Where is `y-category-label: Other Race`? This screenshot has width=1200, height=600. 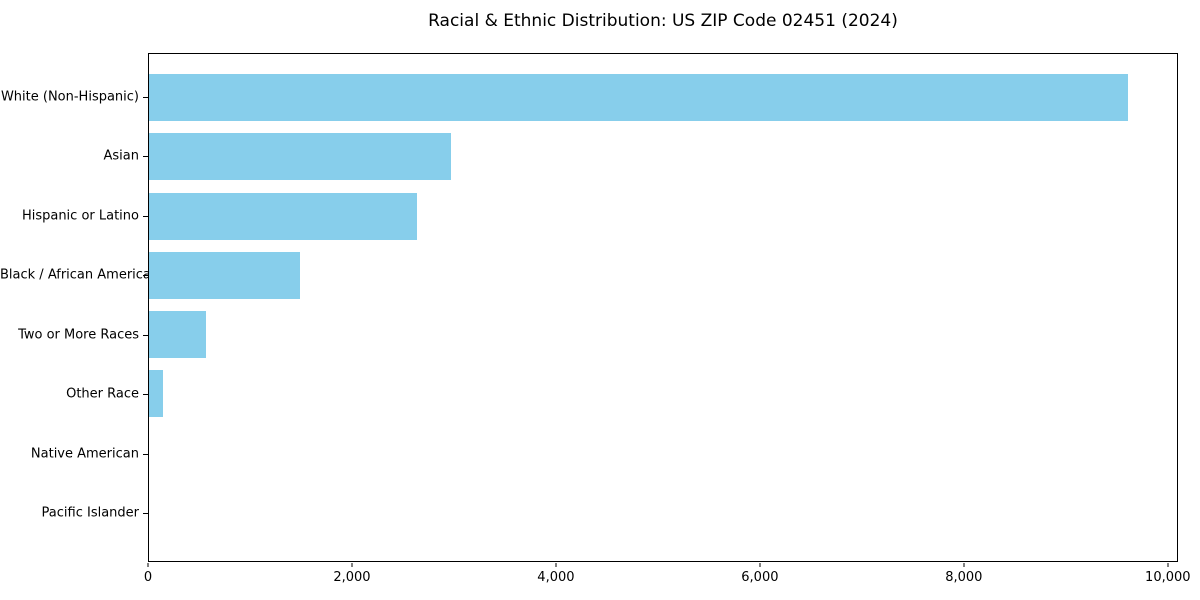
y-category-label: Other Race is located at coordinates (102, 394).